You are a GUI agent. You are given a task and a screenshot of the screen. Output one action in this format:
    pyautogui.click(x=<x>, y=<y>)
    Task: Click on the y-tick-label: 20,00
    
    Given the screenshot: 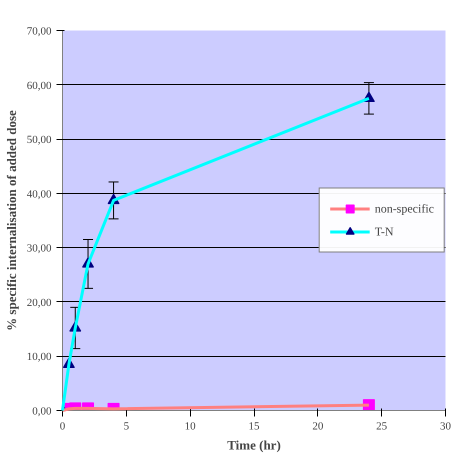 What is the action you would take?
    pyautogui.click(x=39, y=302)
    